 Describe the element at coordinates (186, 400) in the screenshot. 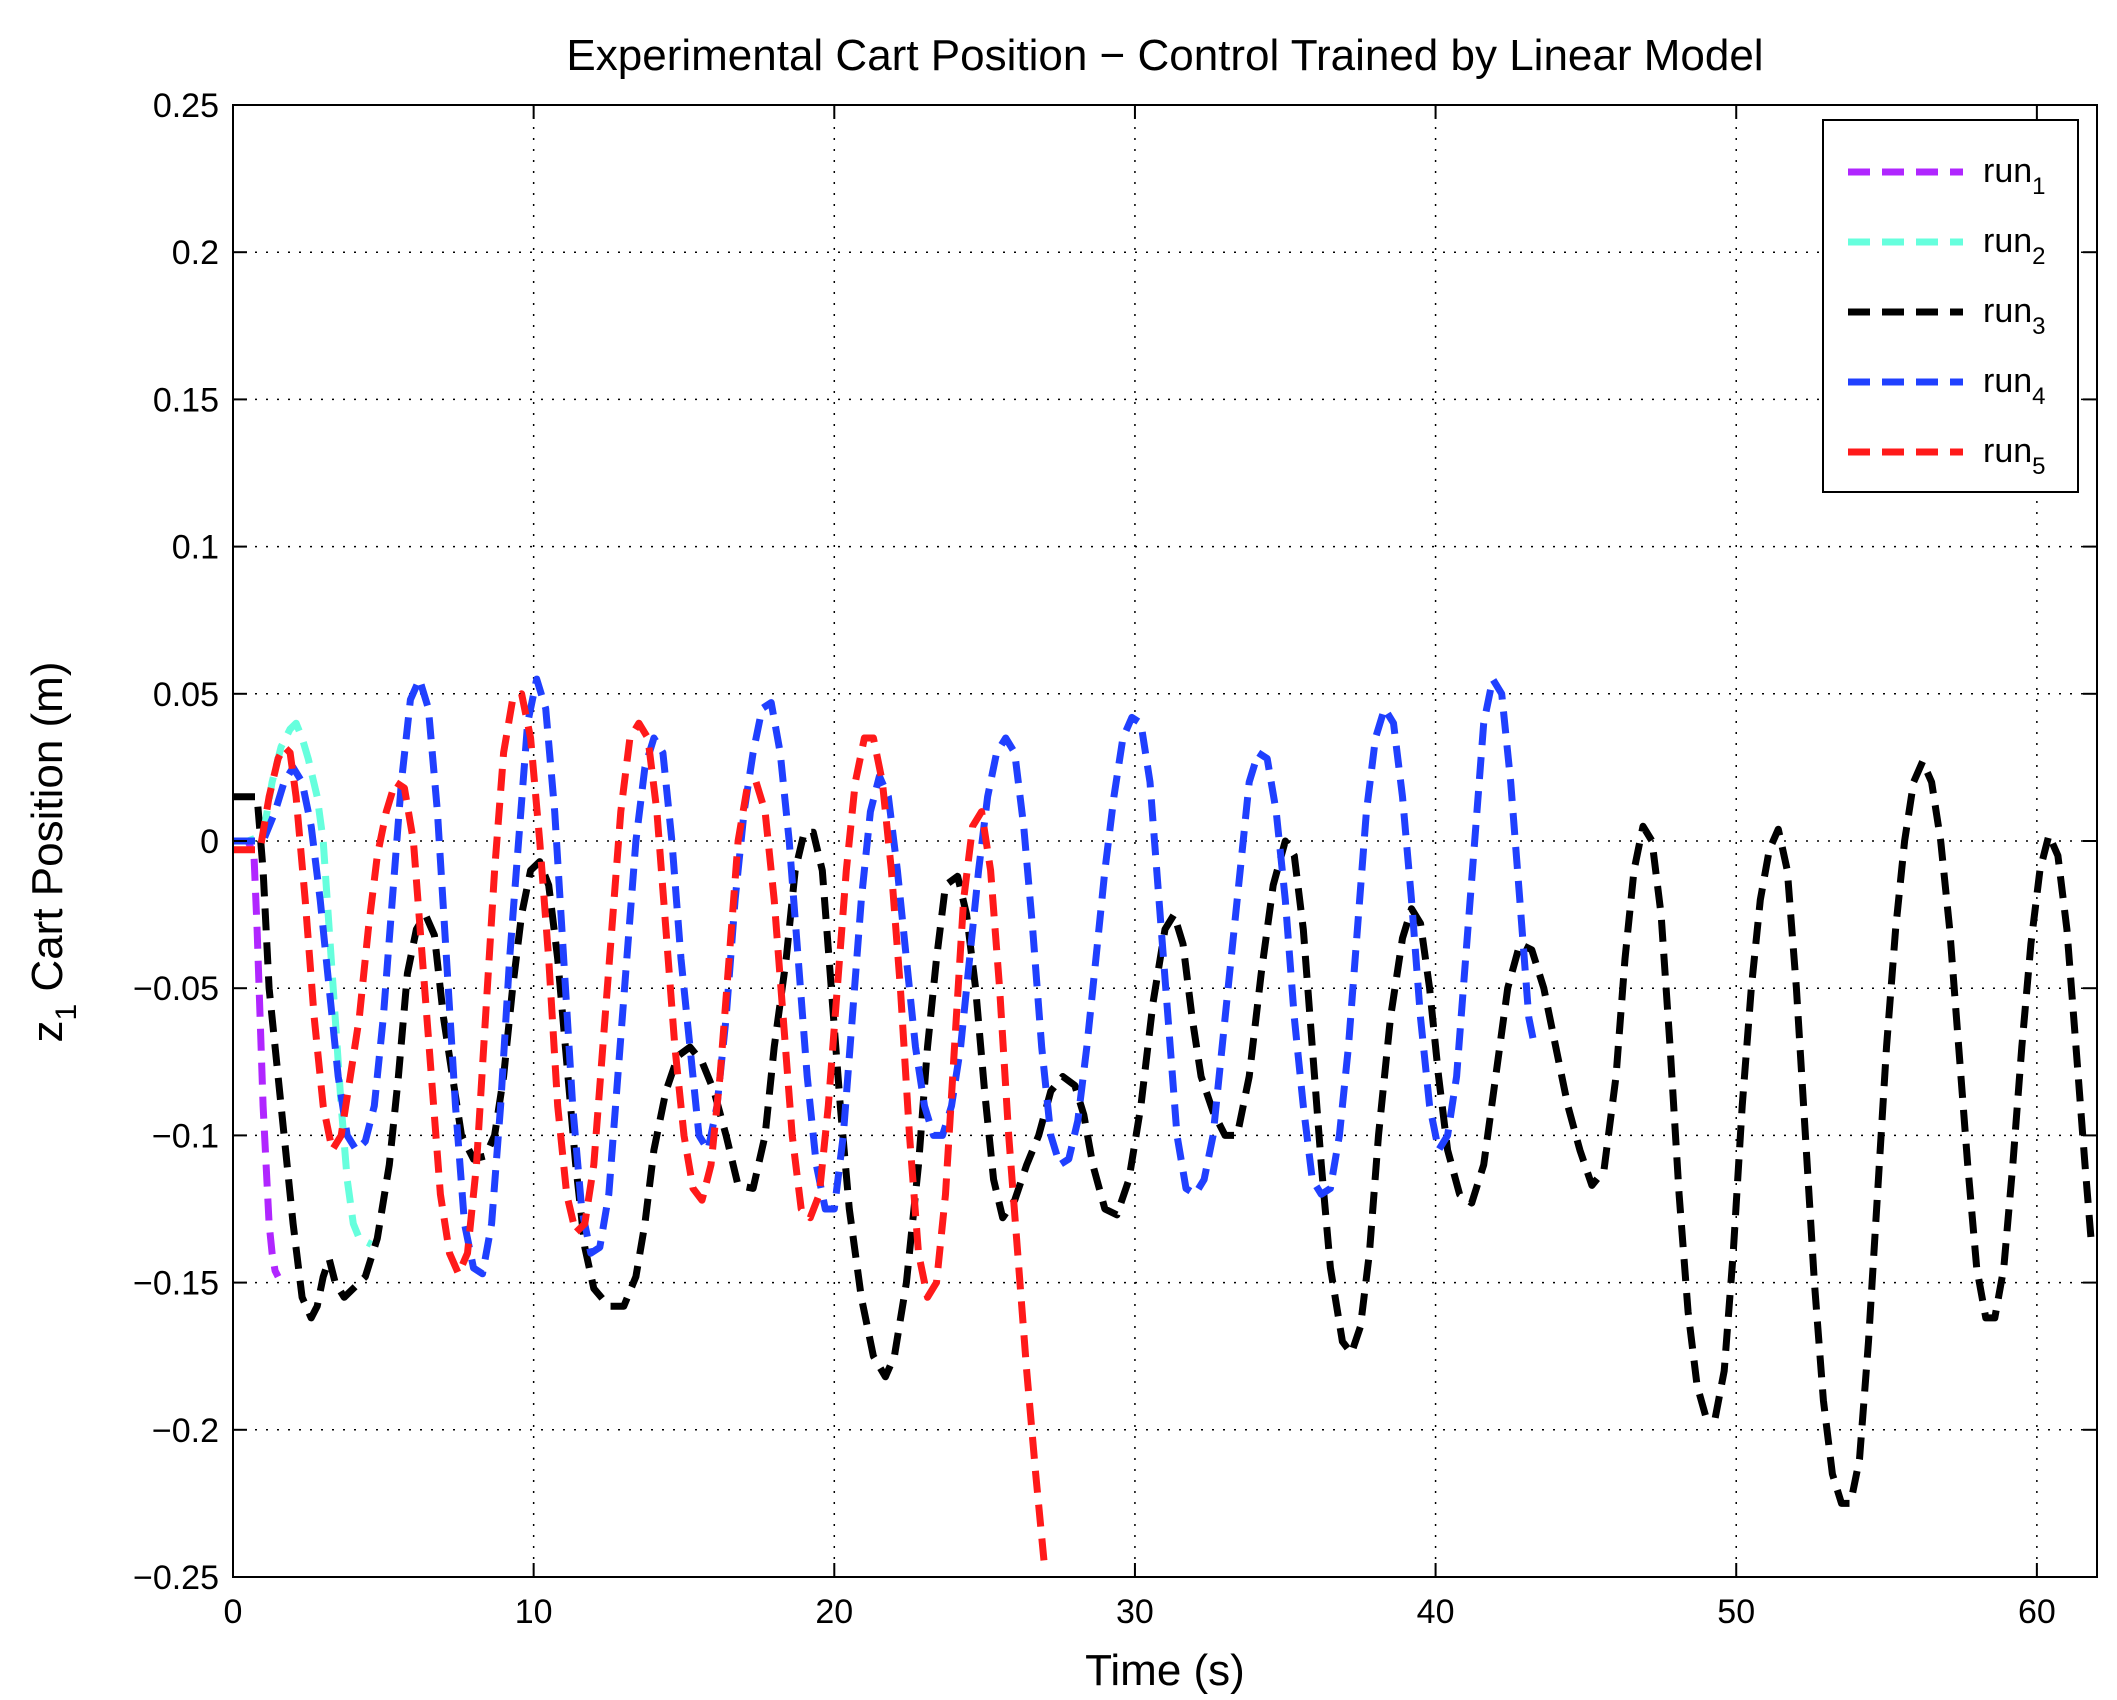

I see `y-tick-label: 0.15` at that location.